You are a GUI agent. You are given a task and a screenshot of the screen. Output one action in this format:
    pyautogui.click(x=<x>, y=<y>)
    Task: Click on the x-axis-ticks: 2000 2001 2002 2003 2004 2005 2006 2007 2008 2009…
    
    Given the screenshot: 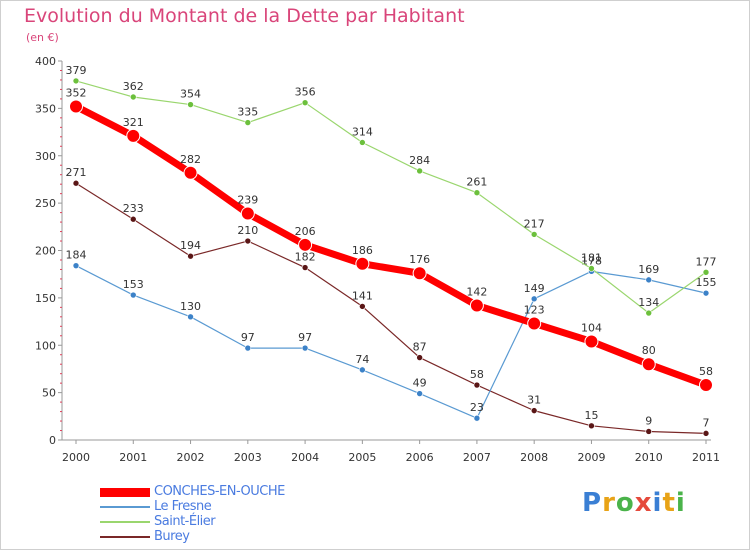 What is the action you would take?
    pyautogui.click(x=391, y=452)
    